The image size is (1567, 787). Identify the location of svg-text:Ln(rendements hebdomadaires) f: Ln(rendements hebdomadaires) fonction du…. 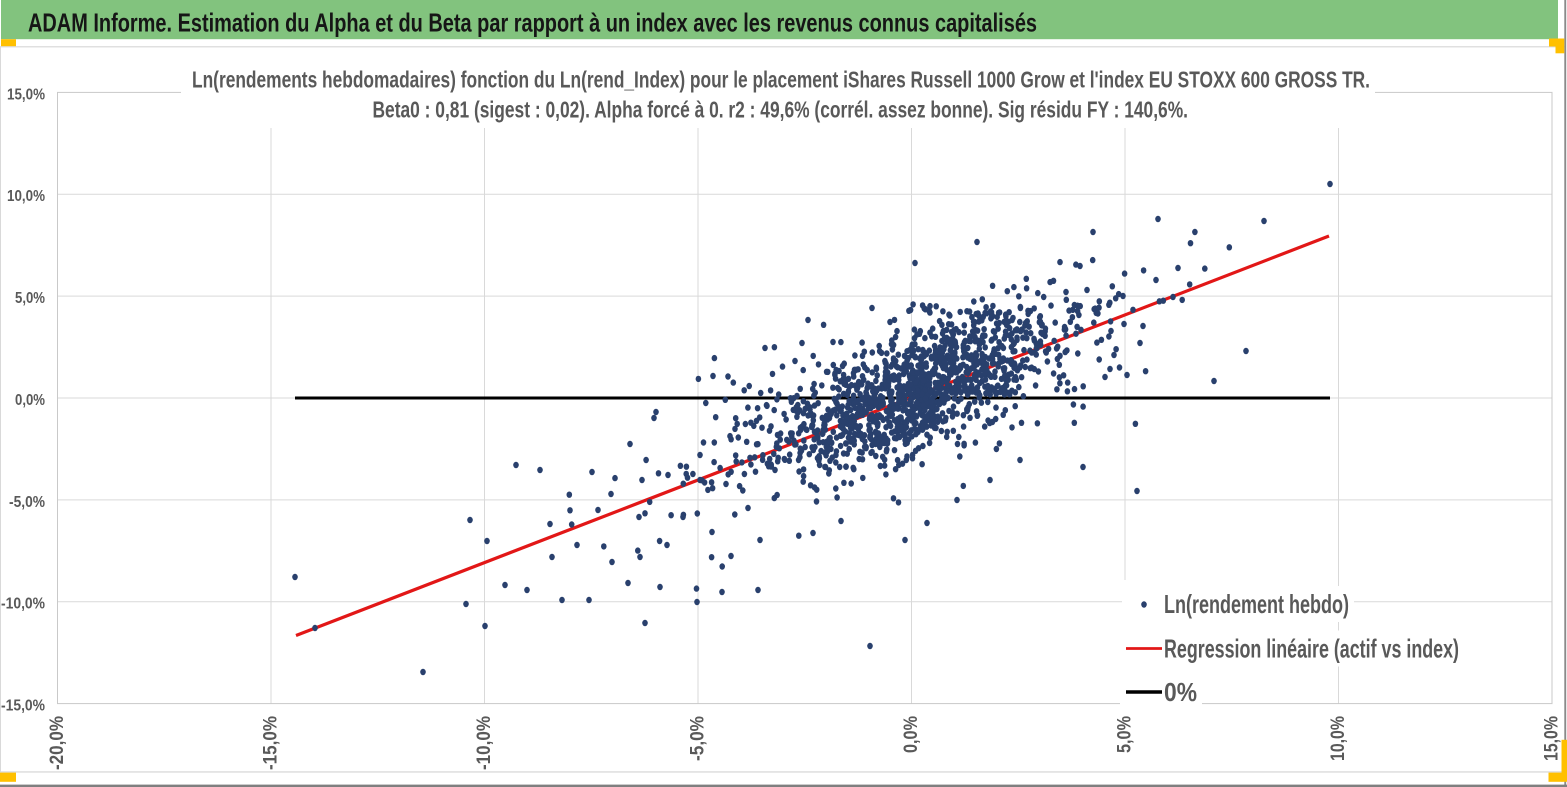
(781, 80).